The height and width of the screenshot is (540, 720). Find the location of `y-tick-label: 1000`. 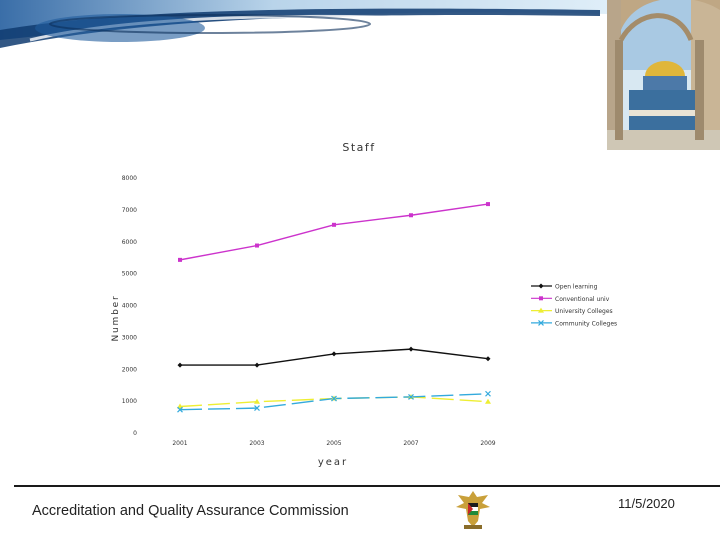

y-tick-label: 1000 is located at coordinates (129, 401).